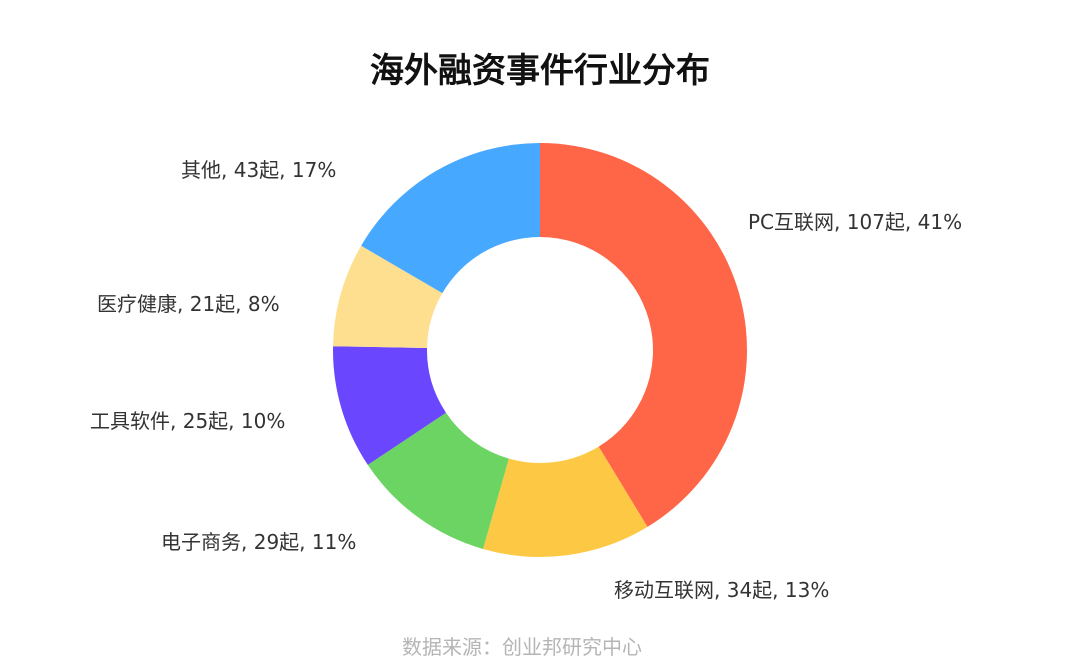  Describe the element at coordinates (721, 590) in the screenshot. I see `slice-label-1: 移动互联网, 34起, 13%` at that location.